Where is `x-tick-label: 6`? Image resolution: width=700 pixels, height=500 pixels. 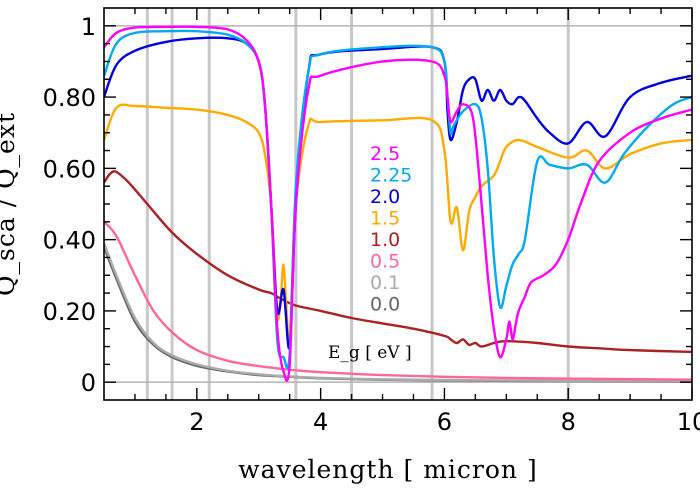 x-tick-label: 6 is located at coordinates (444, 422).